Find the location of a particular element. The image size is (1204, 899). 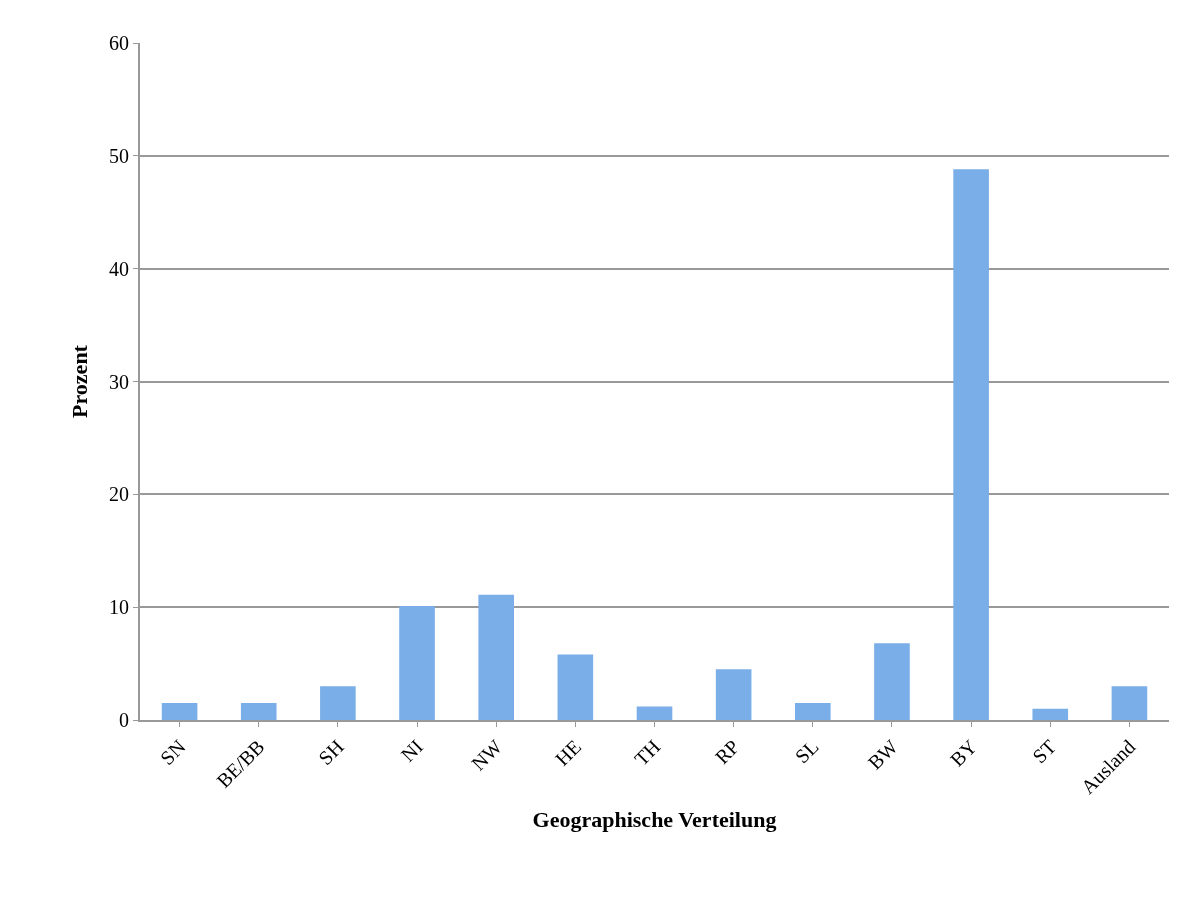

x-tick-label: BW is located at coordinates (882, 754).